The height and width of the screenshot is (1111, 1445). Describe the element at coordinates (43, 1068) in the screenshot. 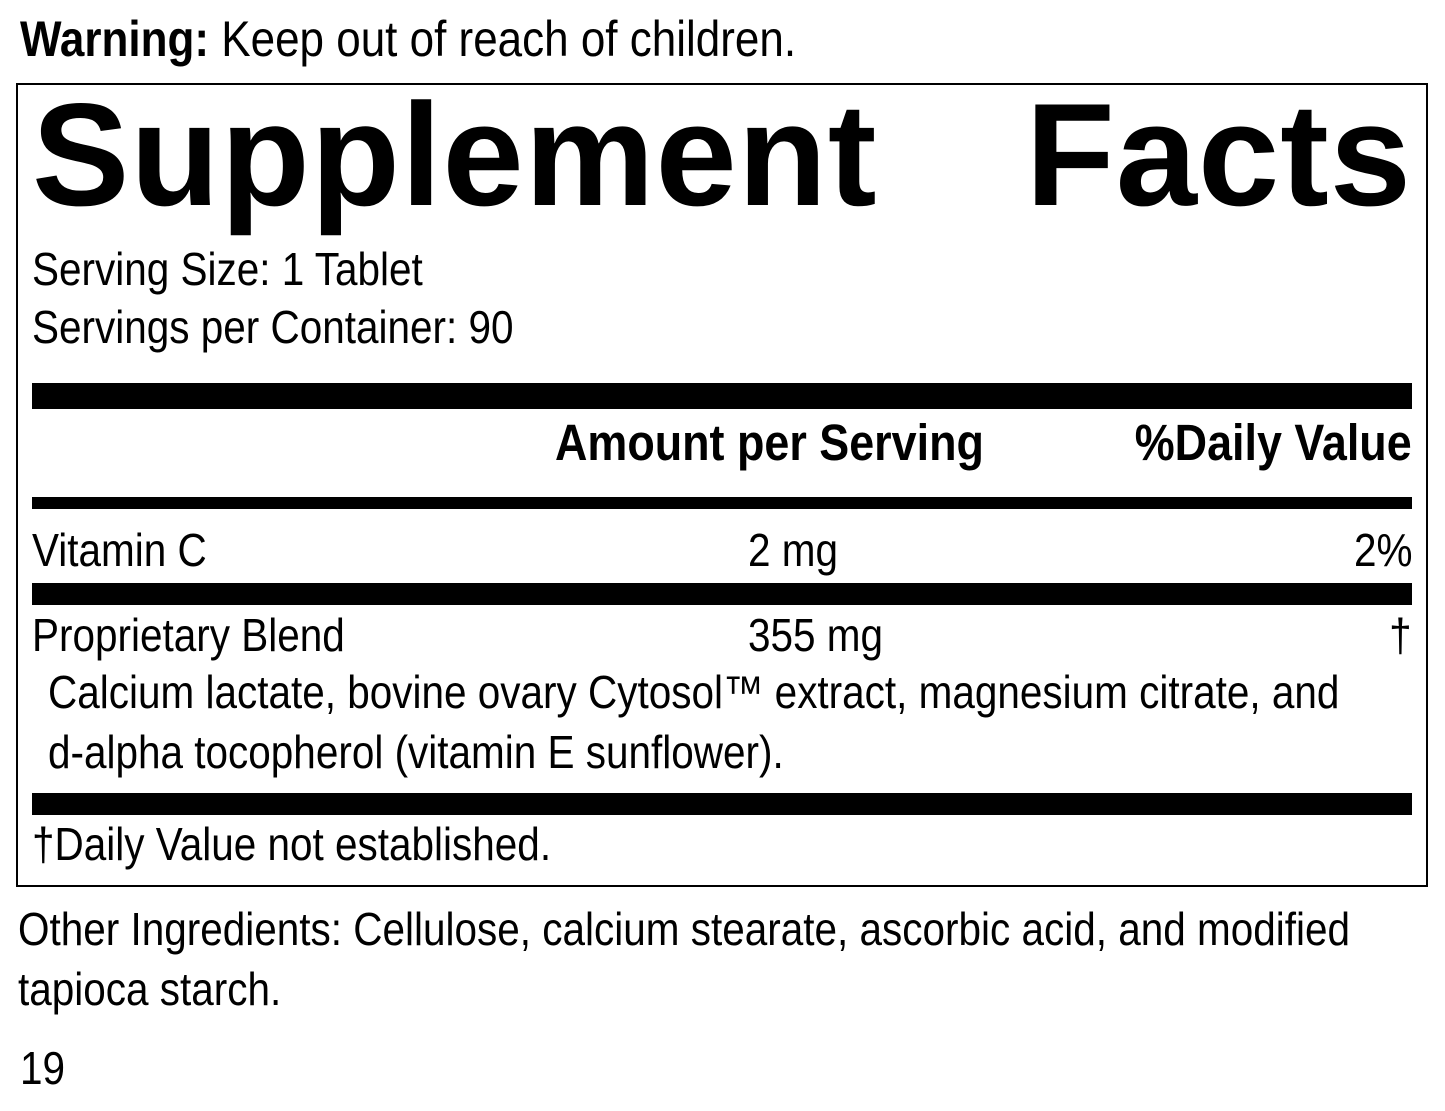

I see `page-number: 19` at that location.